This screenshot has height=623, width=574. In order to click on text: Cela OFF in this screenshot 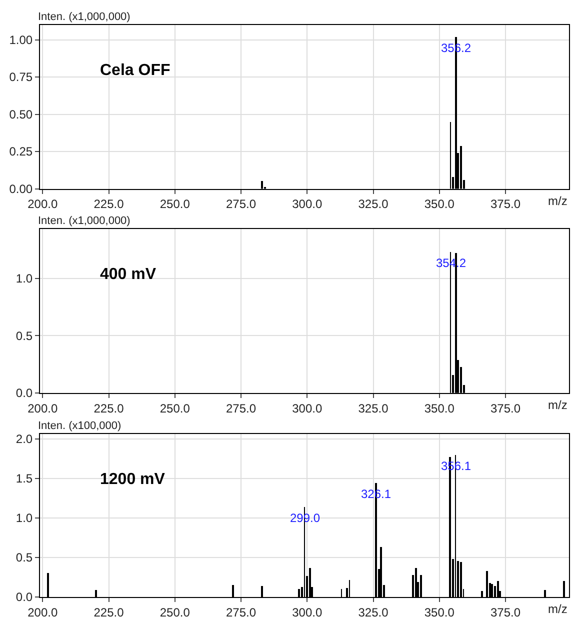, I will do `click(135, 70)`.